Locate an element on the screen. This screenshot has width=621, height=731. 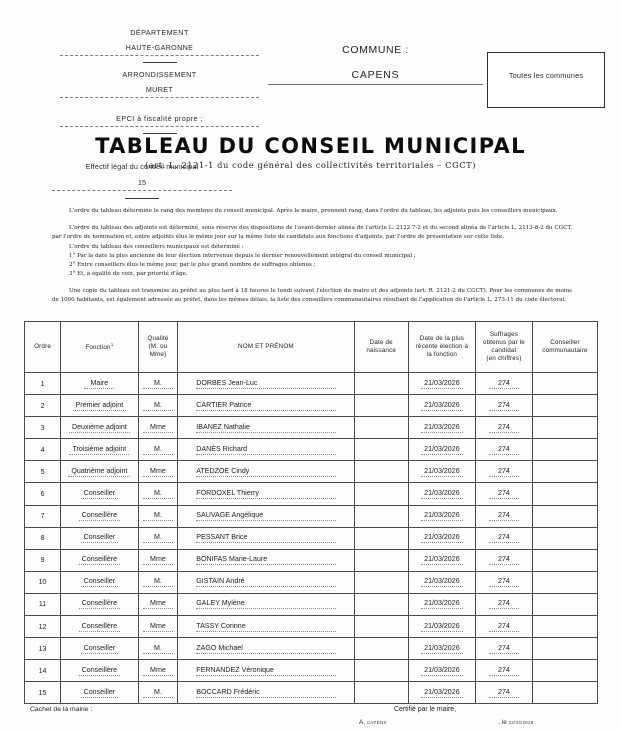
naissance-line-1: Date de is located at coordinates (381, 342).